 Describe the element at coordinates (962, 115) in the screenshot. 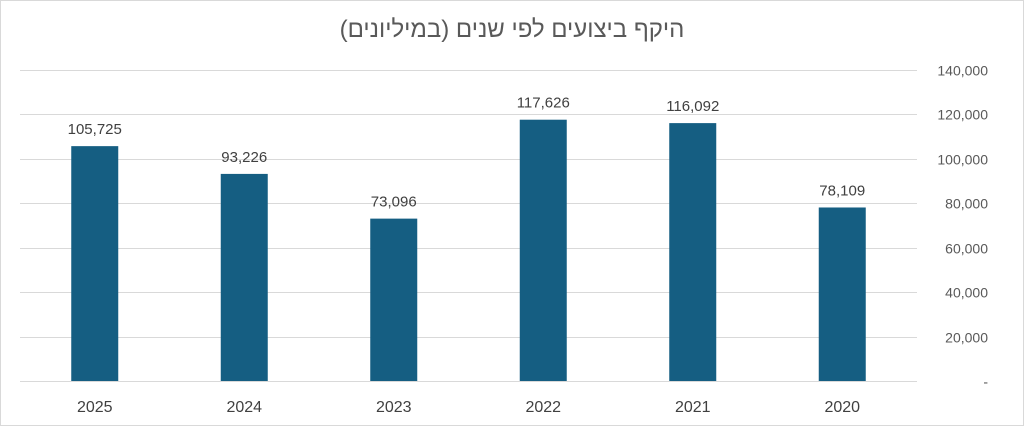

I see `y-tick-label: 120,000` at that location.